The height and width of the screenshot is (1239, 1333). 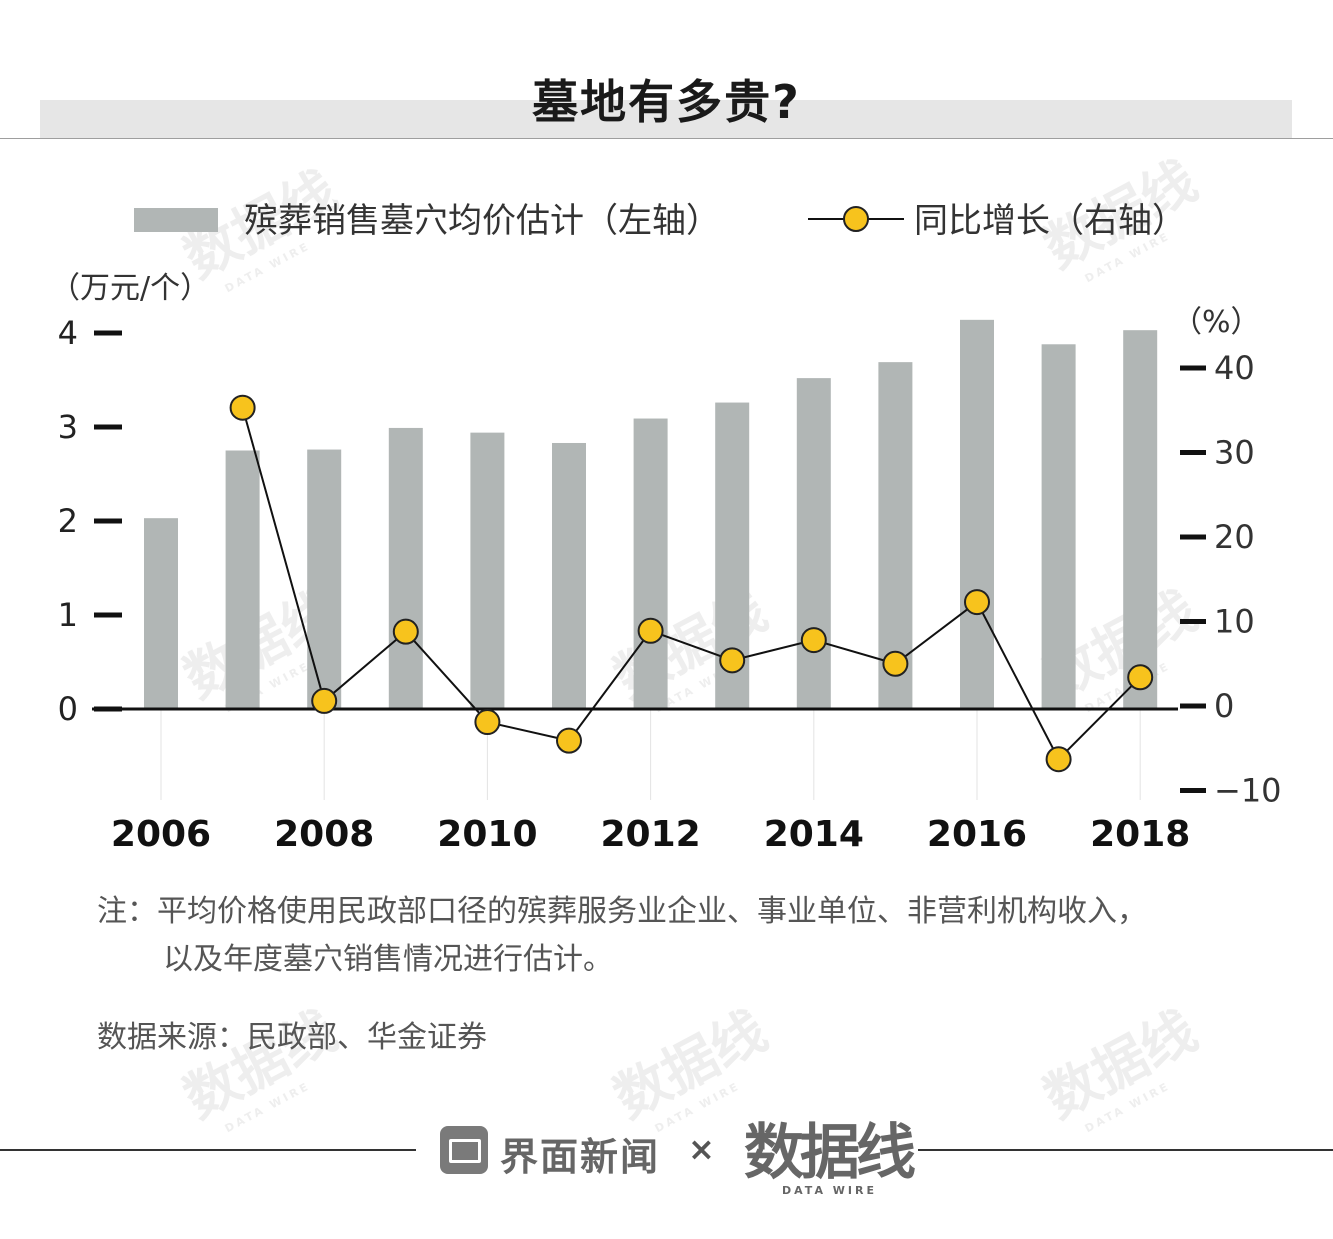 I want to click on left-tick-label: 0, so click(x=68, y=709).